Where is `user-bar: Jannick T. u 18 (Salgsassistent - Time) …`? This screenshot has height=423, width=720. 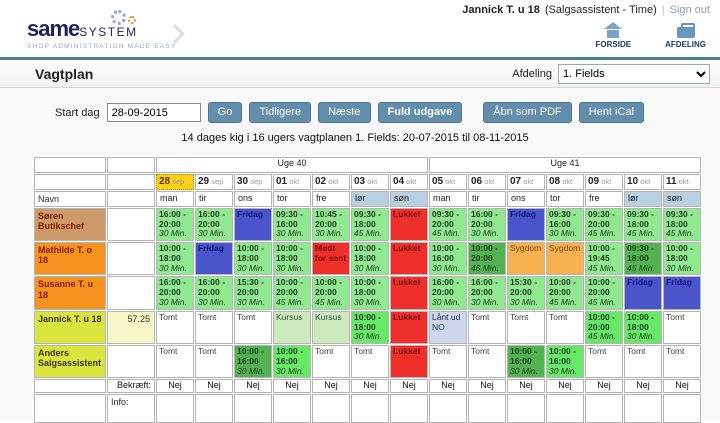 user-bar: Jannick T. u 18 (Salgsassistent - Time) … is located at coordinates (360, 9).